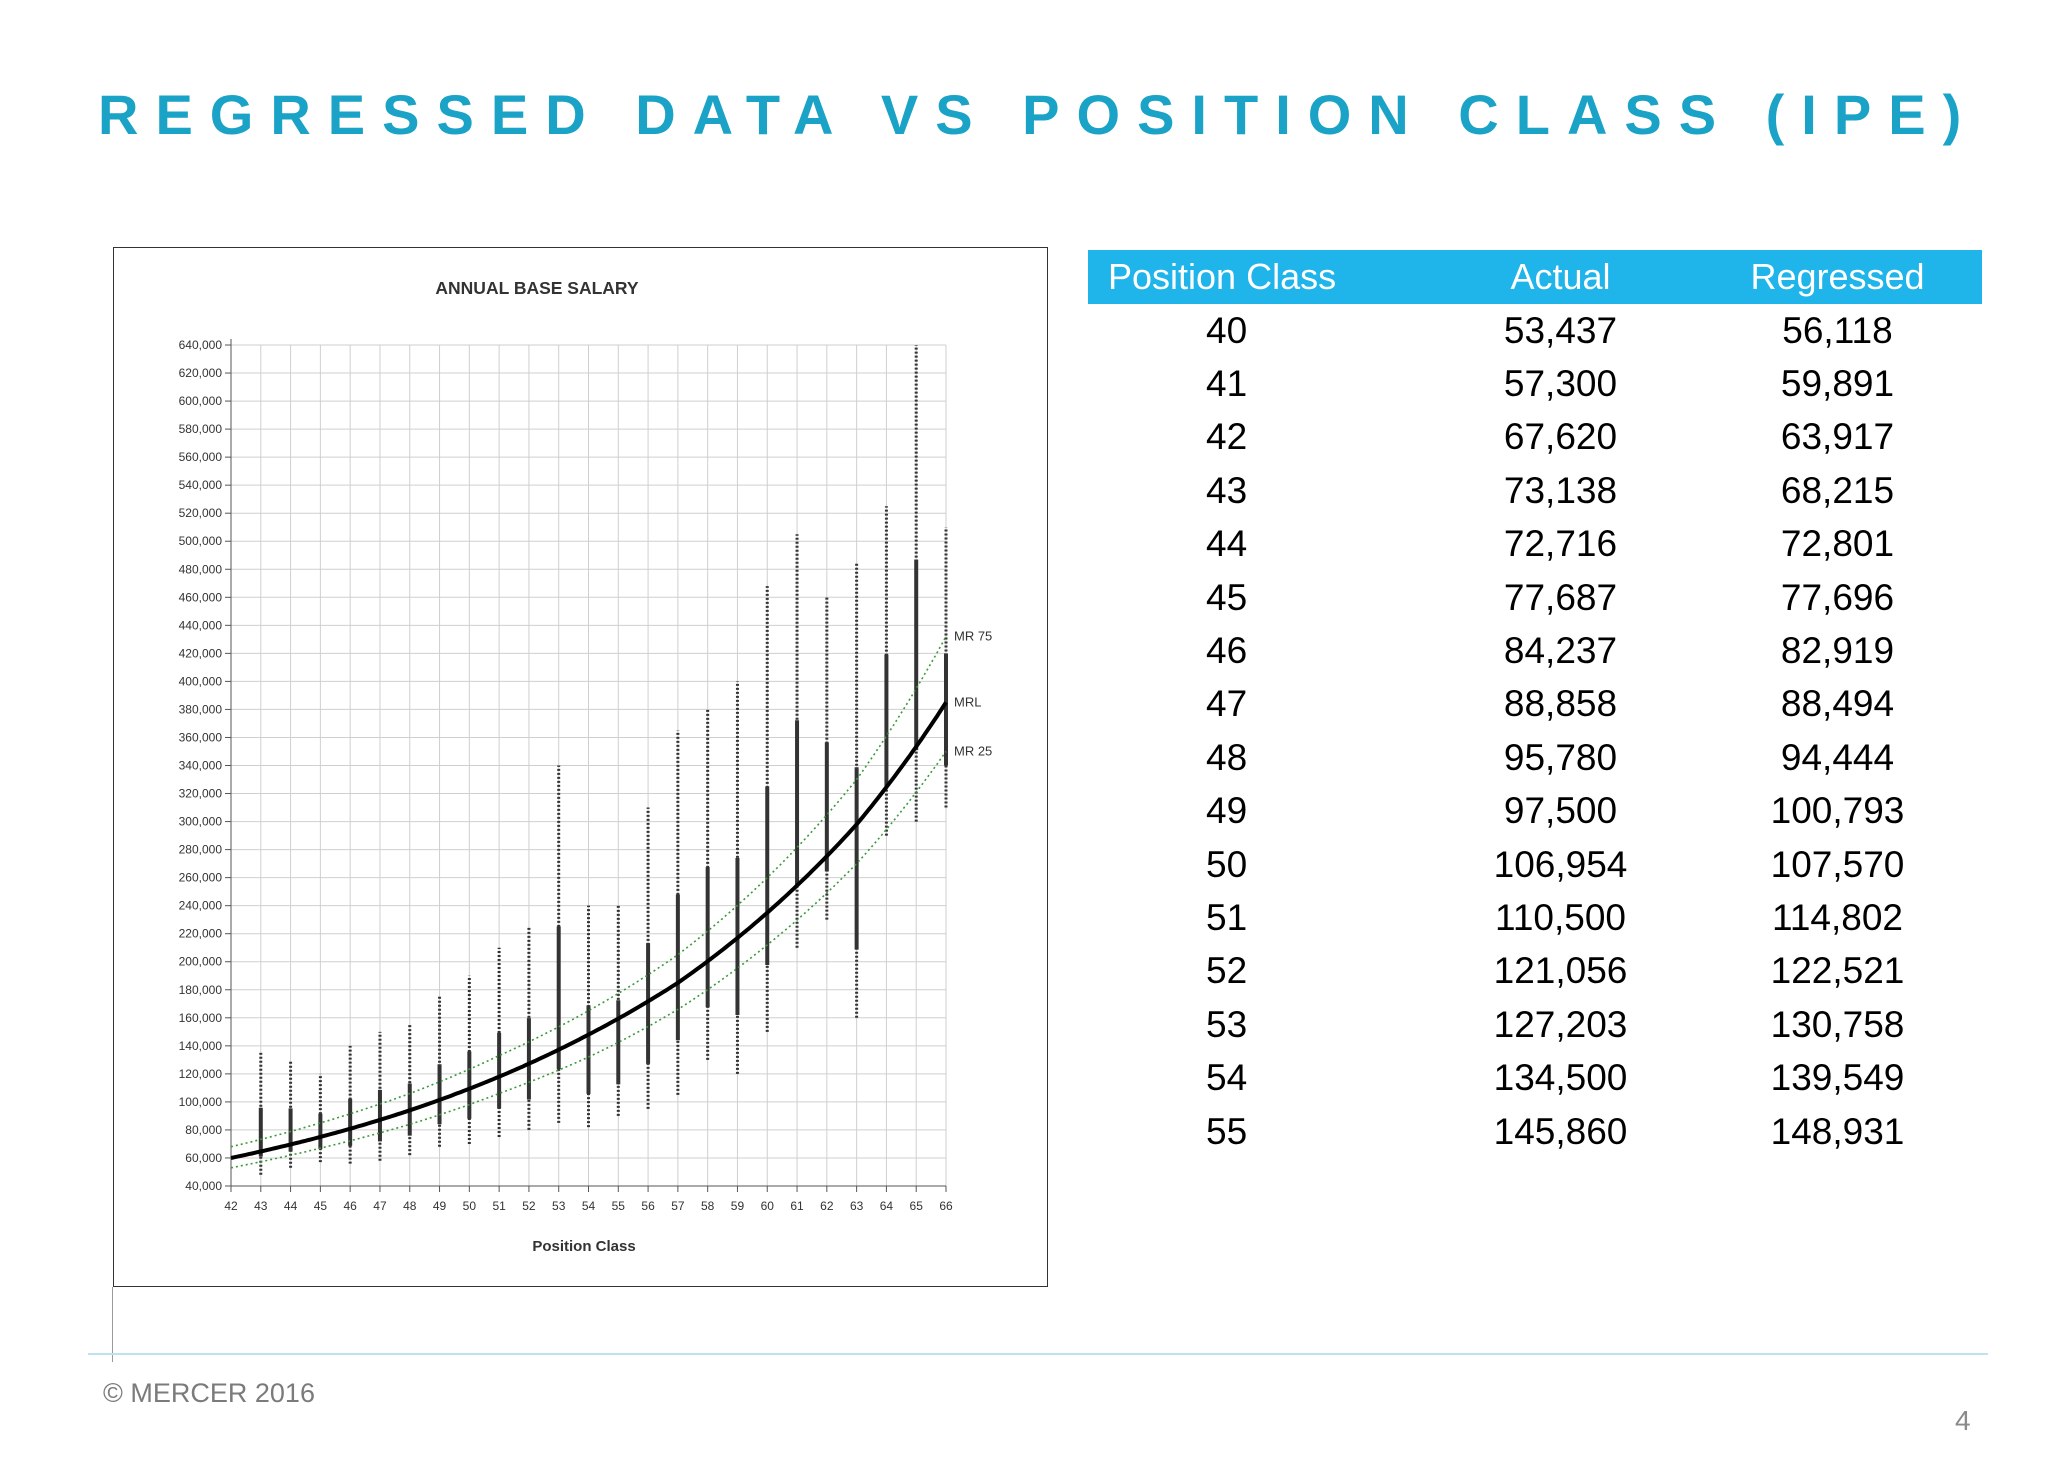  I want to click on cell-regressed: 56,118, so click(1837, 330).